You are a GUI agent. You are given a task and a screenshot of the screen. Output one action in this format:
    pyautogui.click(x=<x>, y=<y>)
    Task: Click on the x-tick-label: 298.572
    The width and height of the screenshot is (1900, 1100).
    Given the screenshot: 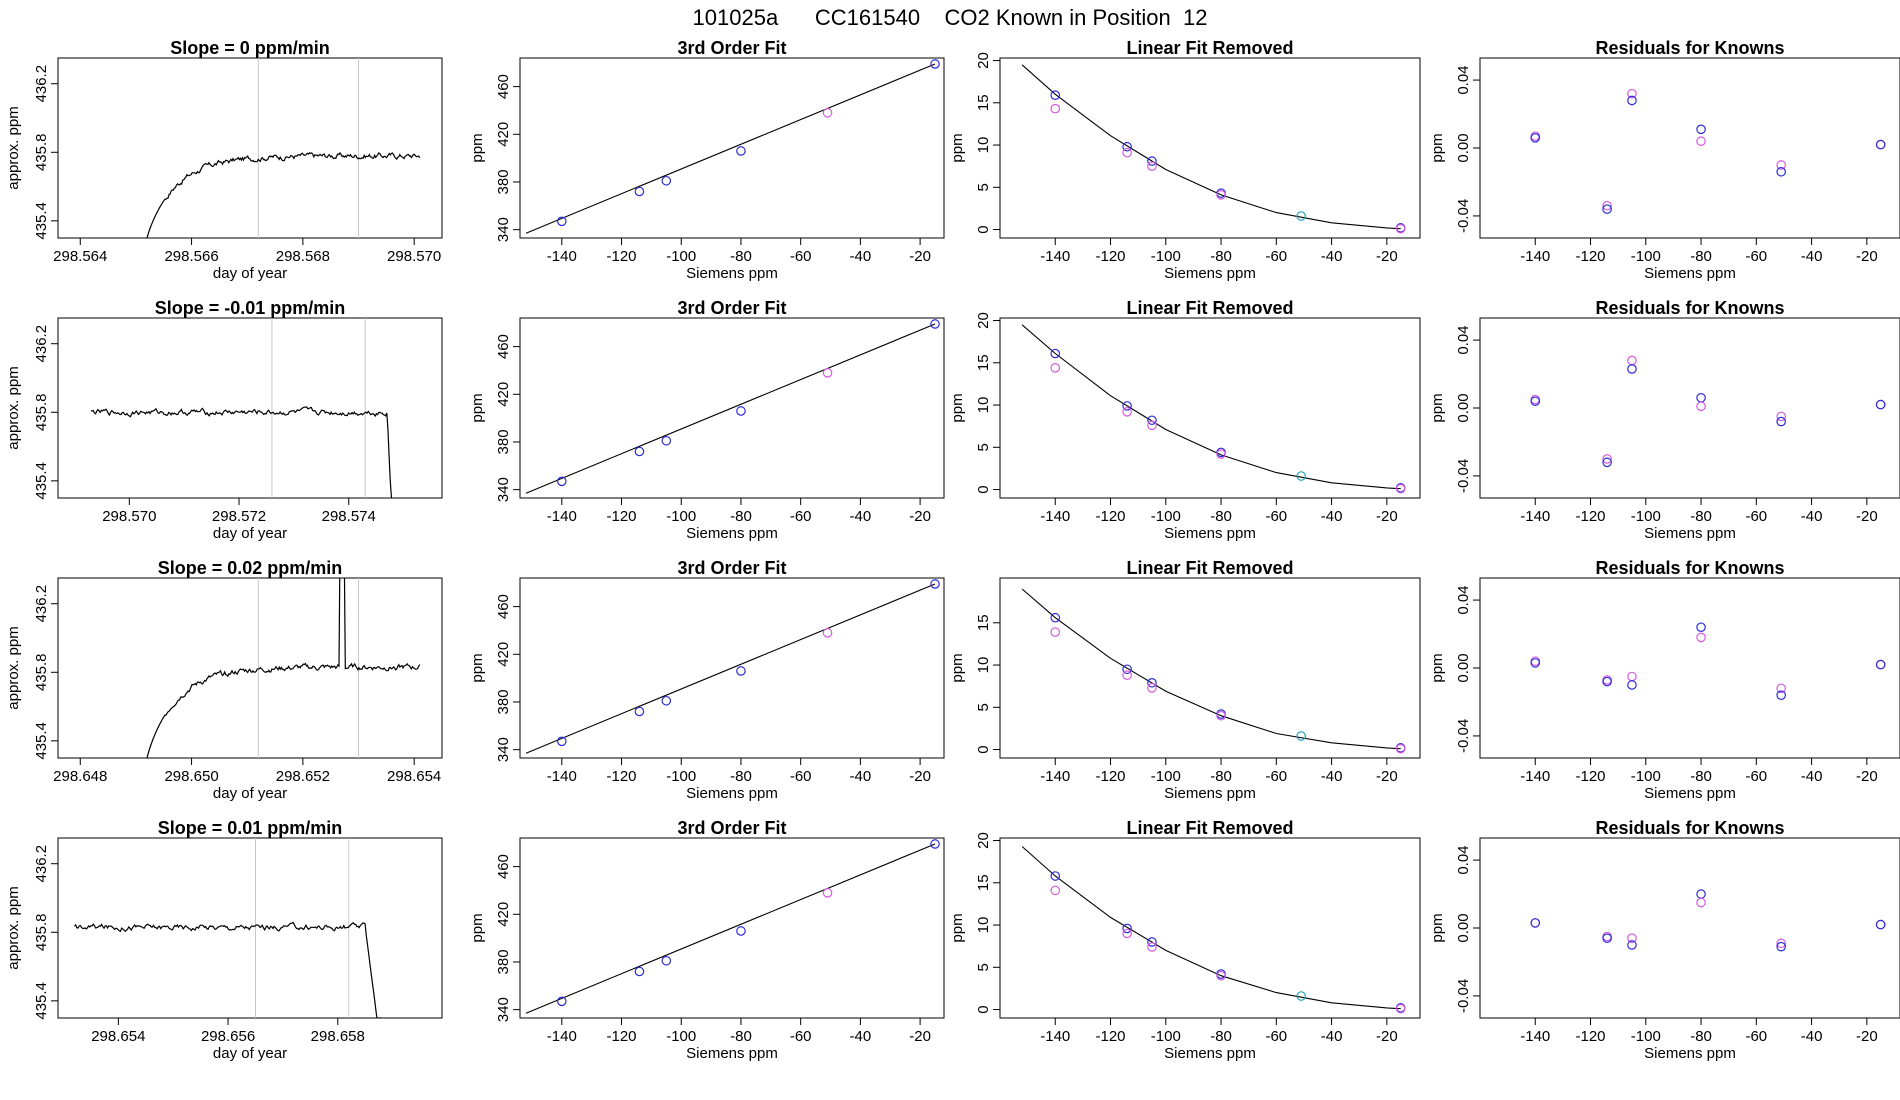 What is the action you would take?
    pyautogui.click(x=239, y=516)
    